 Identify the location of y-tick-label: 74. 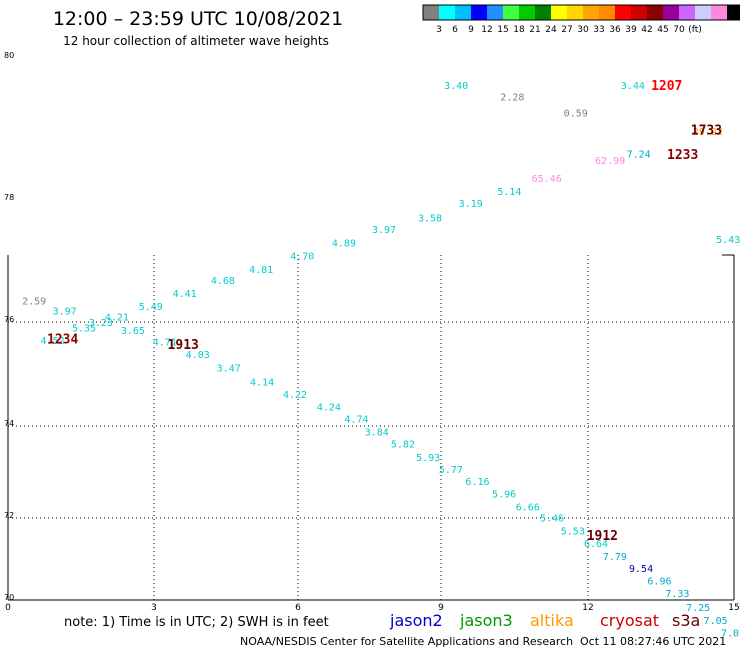
(9, 423).